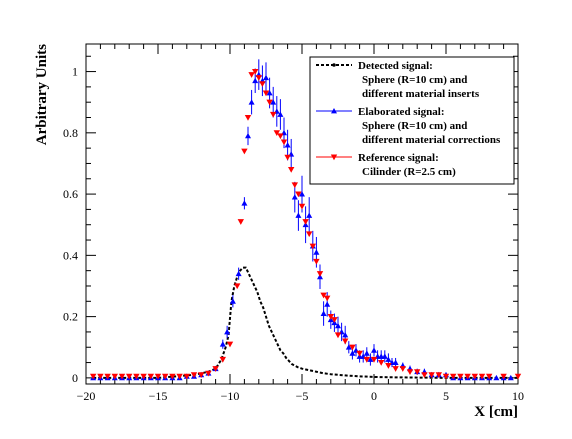 This screenshot has height=439, width=572. What do you see at coordinates (431, 140) in the screenshot?
I see `legend-label: different material corrections` at bounding box center [431, 140].